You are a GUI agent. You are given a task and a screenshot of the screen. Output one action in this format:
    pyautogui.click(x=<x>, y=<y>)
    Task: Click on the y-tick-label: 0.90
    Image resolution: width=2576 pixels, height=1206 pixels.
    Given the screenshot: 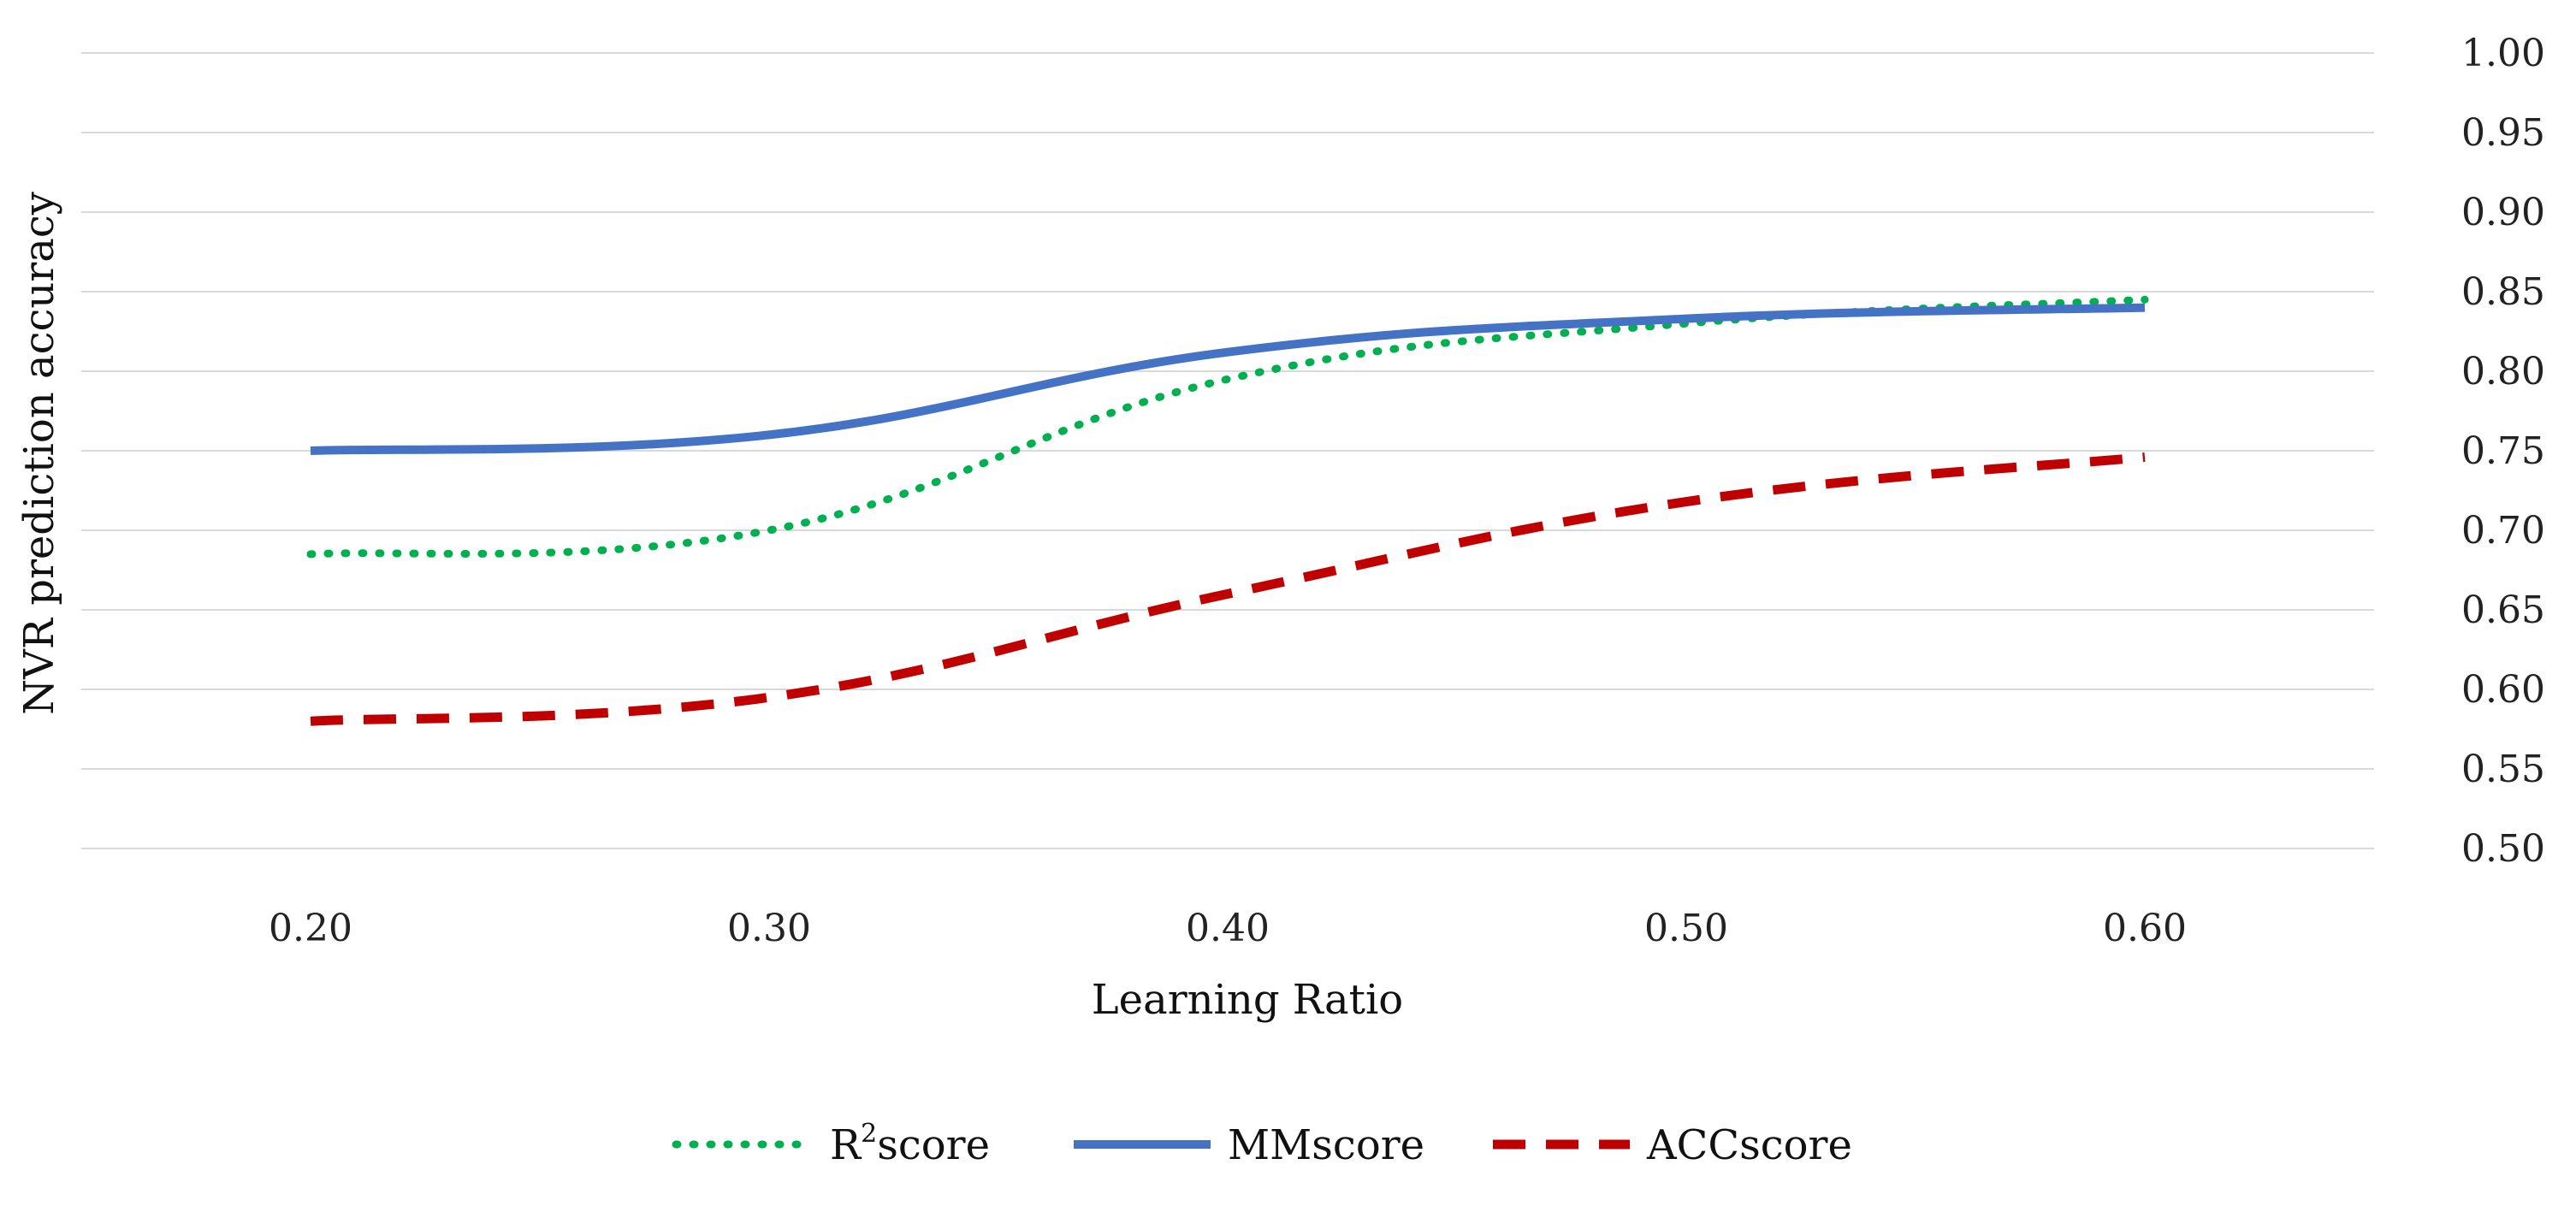 What is the action you would take?
    pyautogui.click(x=2503, y=212)
    